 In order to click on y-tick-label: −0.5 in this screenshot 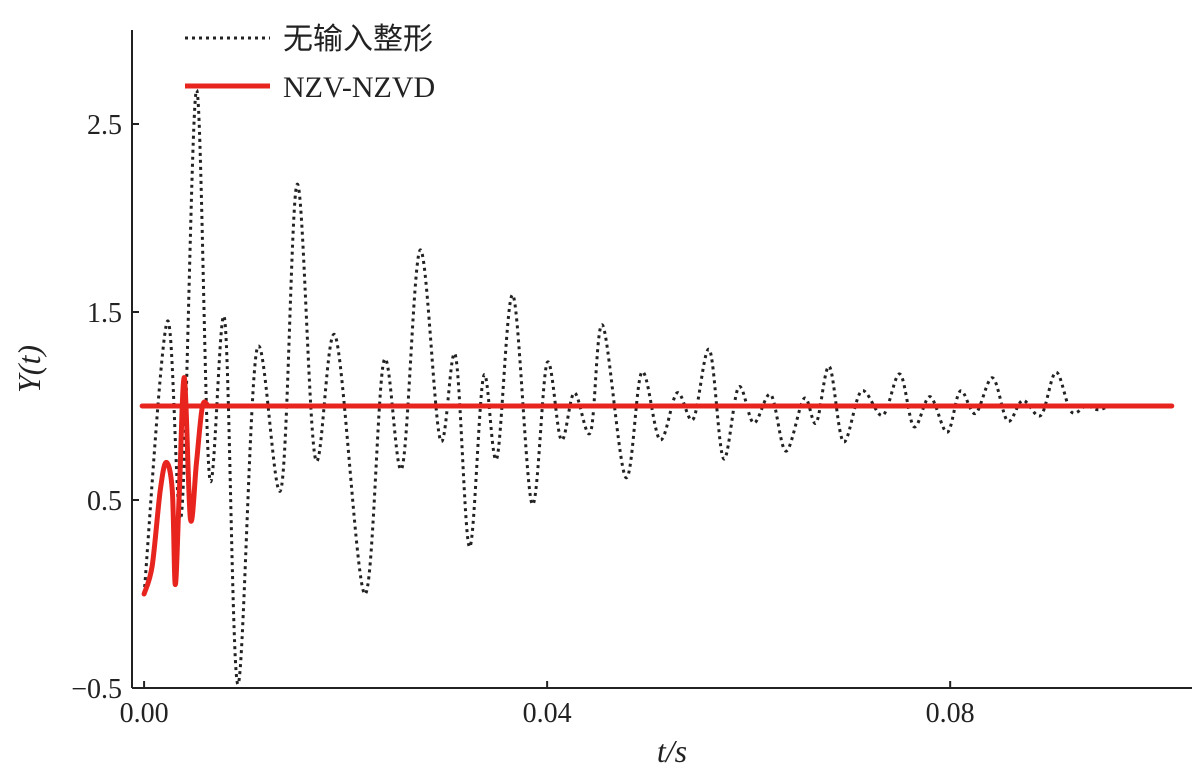, I will do `click(96, 689)`.